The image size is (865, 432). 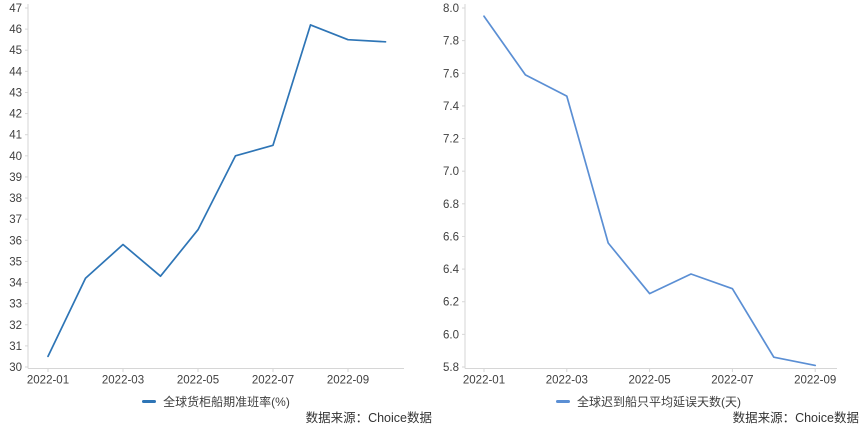 I want to click on svg-text: 6.6, so click(x=451, y=237).